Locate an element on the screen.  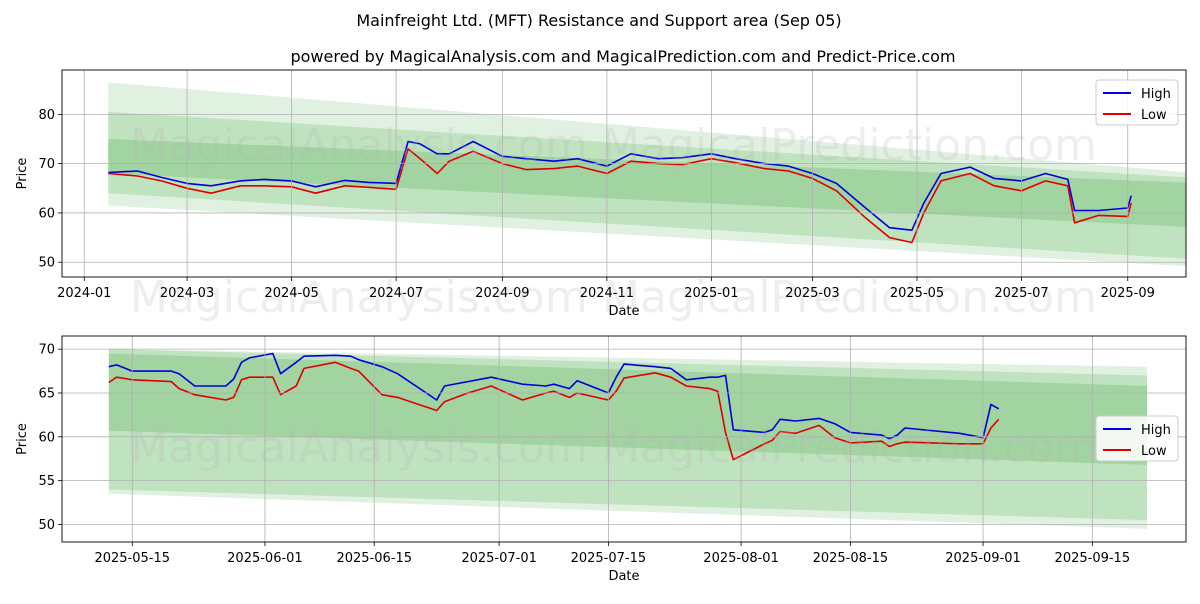
x-tick-label: 2024-05 is located at coordinates (291, 293).